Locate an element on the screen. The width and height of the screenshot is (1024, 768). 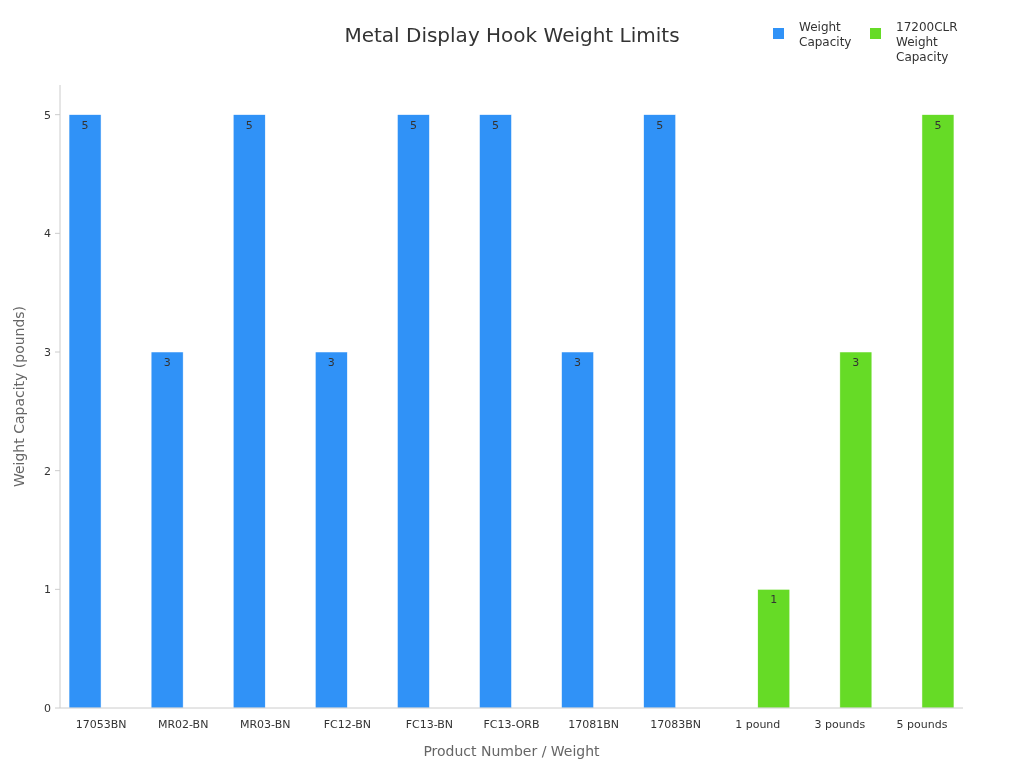
y-tick-label: 0 is located at coordinates (47, 708).